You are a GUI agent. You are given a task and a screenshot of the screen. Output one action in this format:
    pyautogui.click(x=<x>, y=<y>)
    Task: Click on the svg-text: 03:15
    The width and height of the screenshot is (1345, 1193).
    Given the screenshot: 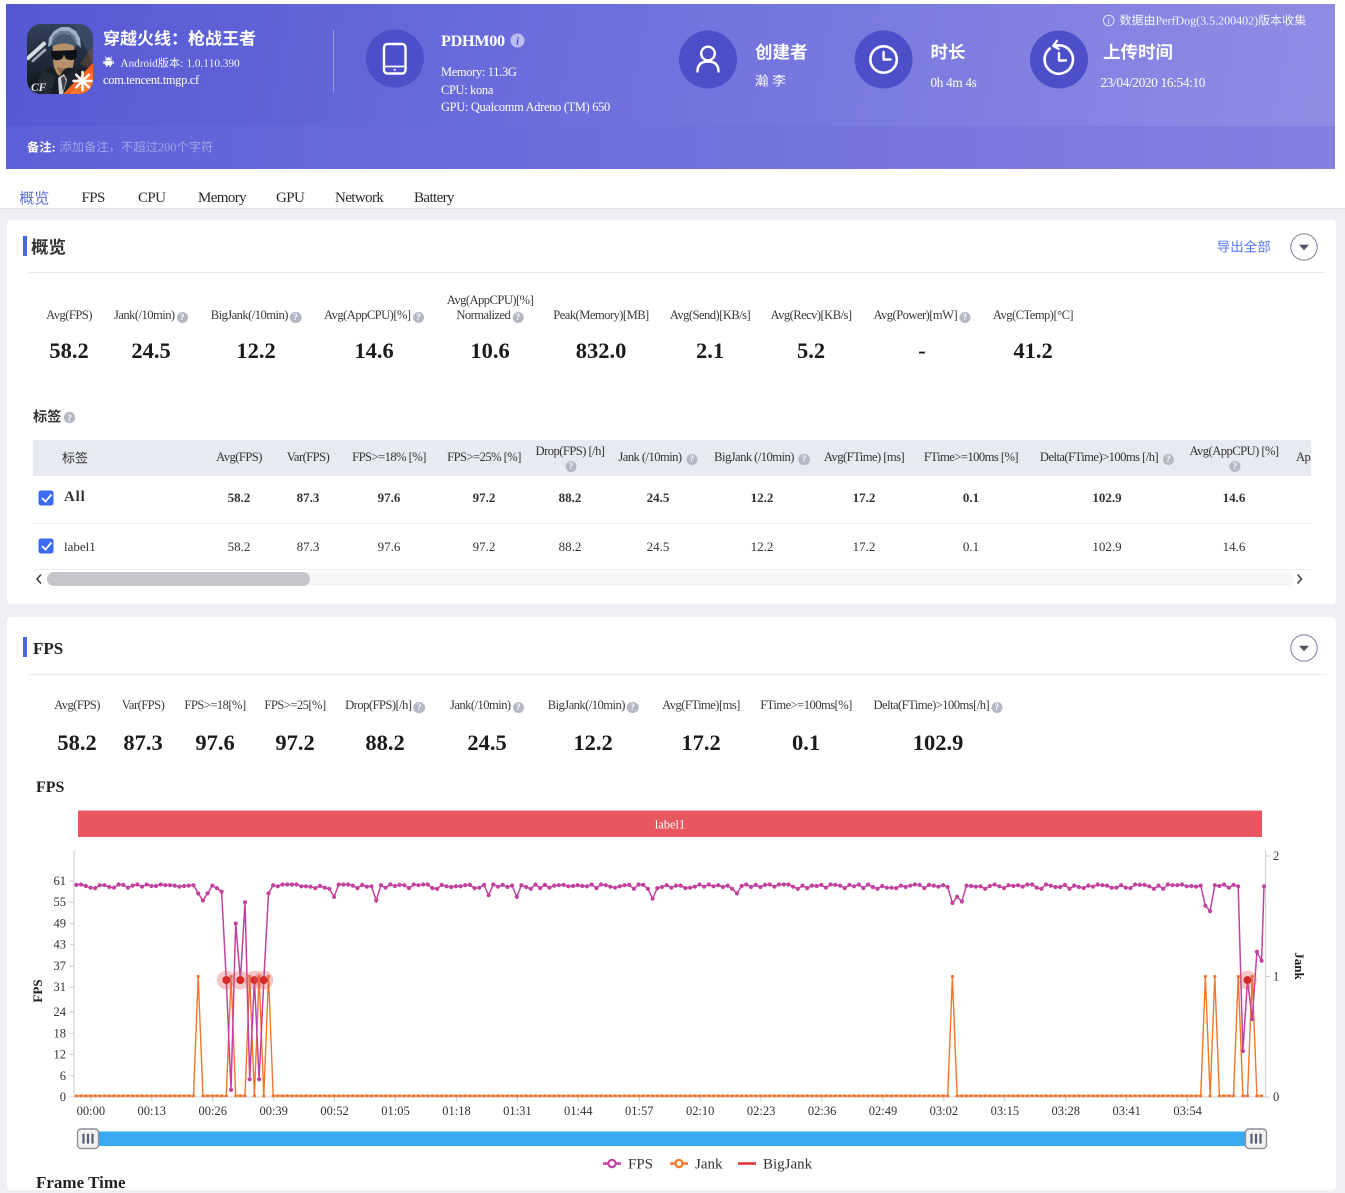 What is the action you would take?
    pyautogui.click(x=1005, y=1111)
    